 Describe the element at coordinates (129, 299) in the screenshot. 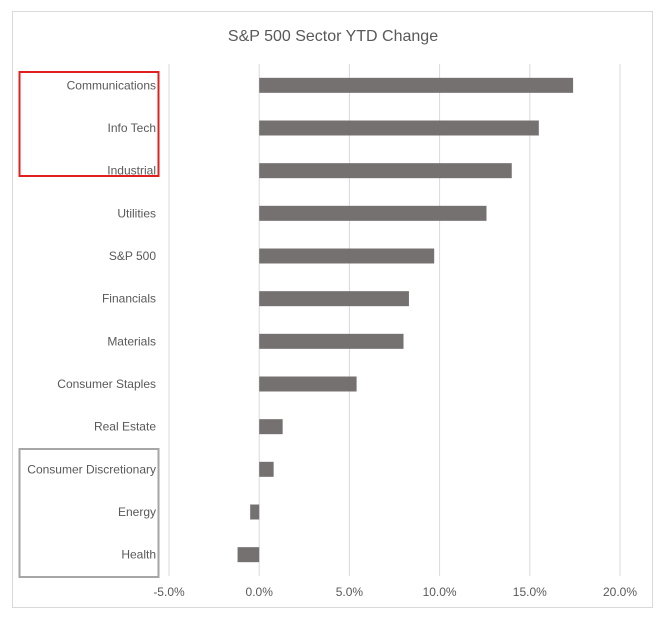

I see `category-label-5: Financials` at that location.